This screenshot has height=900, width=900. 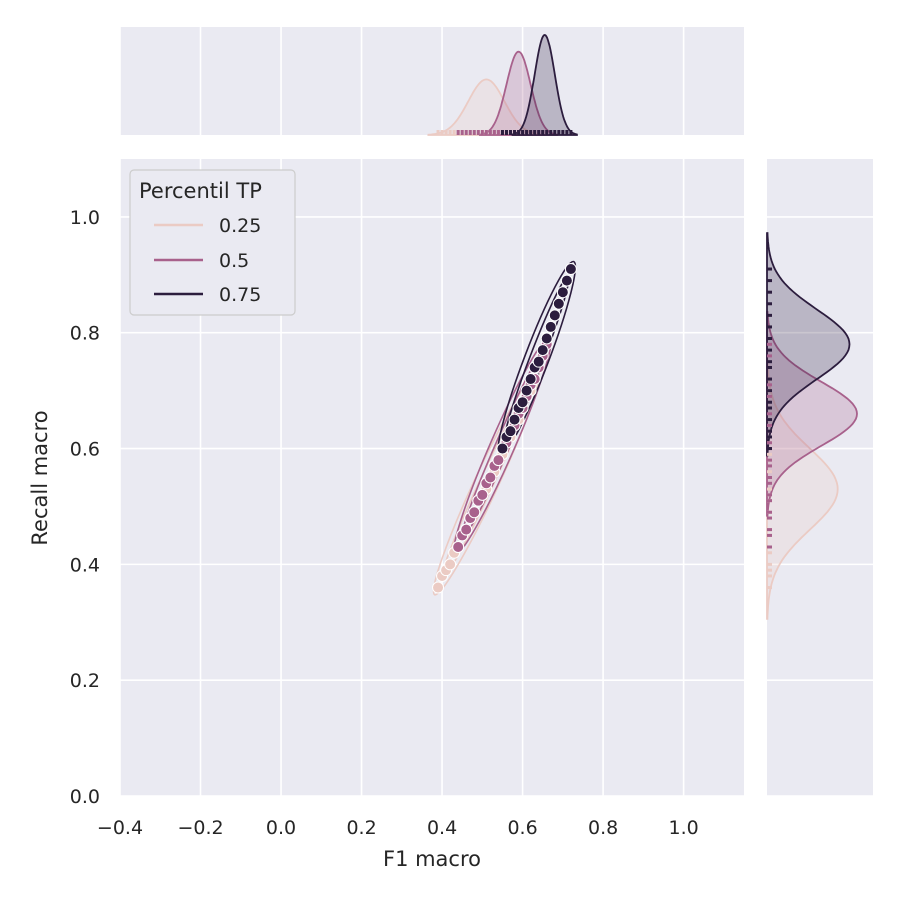 What do you see at coordinates (361, 828) in the screenshot?
I see `x-tick-label-3: 0.2` at bounding box center [361, 828].